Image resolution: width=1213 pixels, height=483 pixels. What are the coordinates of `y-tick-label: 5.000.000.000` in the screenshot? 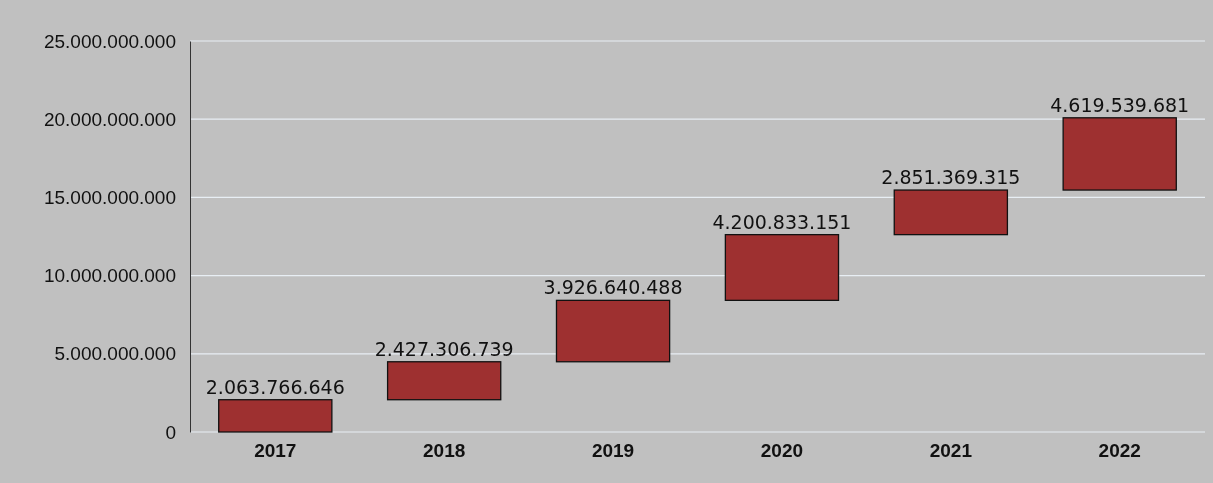 It's located at (115, 354).